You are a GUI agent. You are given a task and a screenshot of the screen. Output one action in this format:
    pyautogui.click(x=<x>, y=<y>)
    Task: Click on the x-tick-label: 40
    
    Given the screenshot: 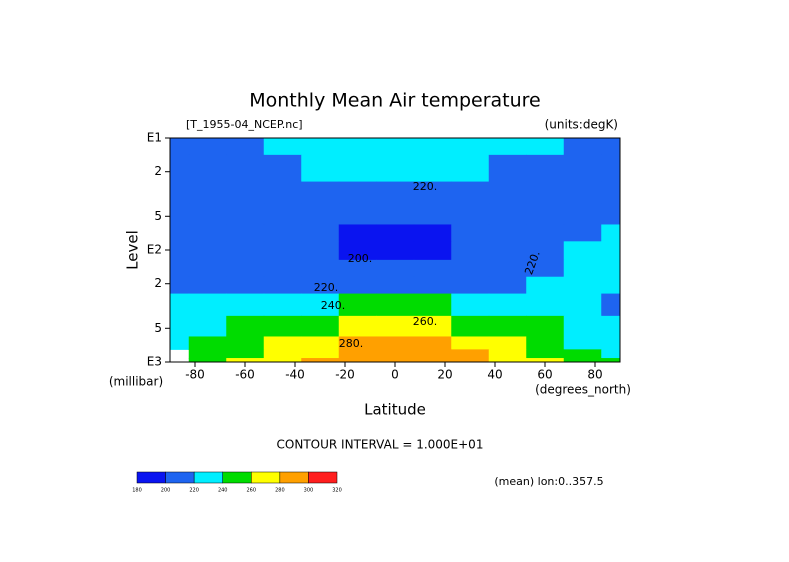 What is the action you would take?
    pyautogui.click(x=494, y=375)
    